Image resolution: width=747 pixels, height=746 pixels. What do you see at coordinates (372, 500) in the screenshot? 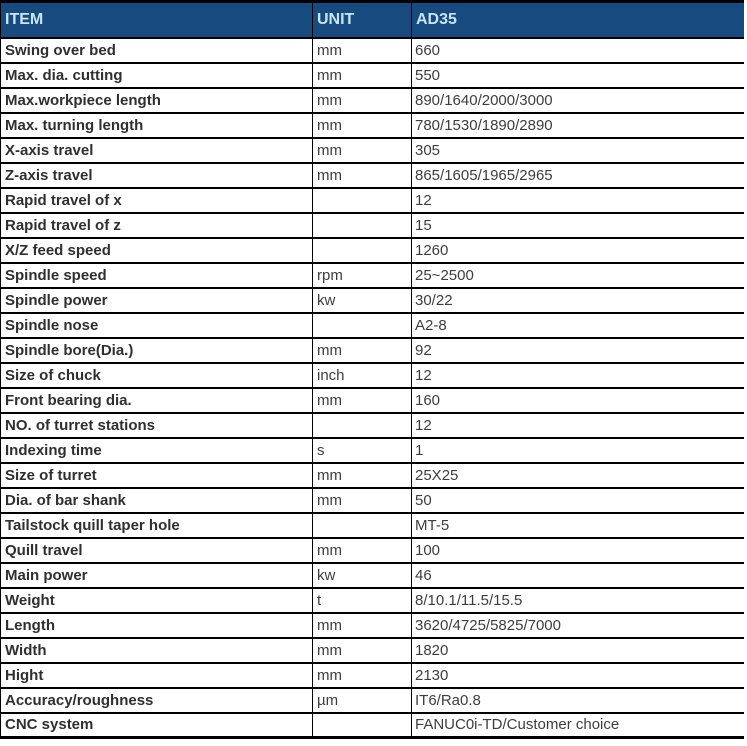
I see `spec-row: Dia. of bar shank mm 50` at bounding box center [372, 500].